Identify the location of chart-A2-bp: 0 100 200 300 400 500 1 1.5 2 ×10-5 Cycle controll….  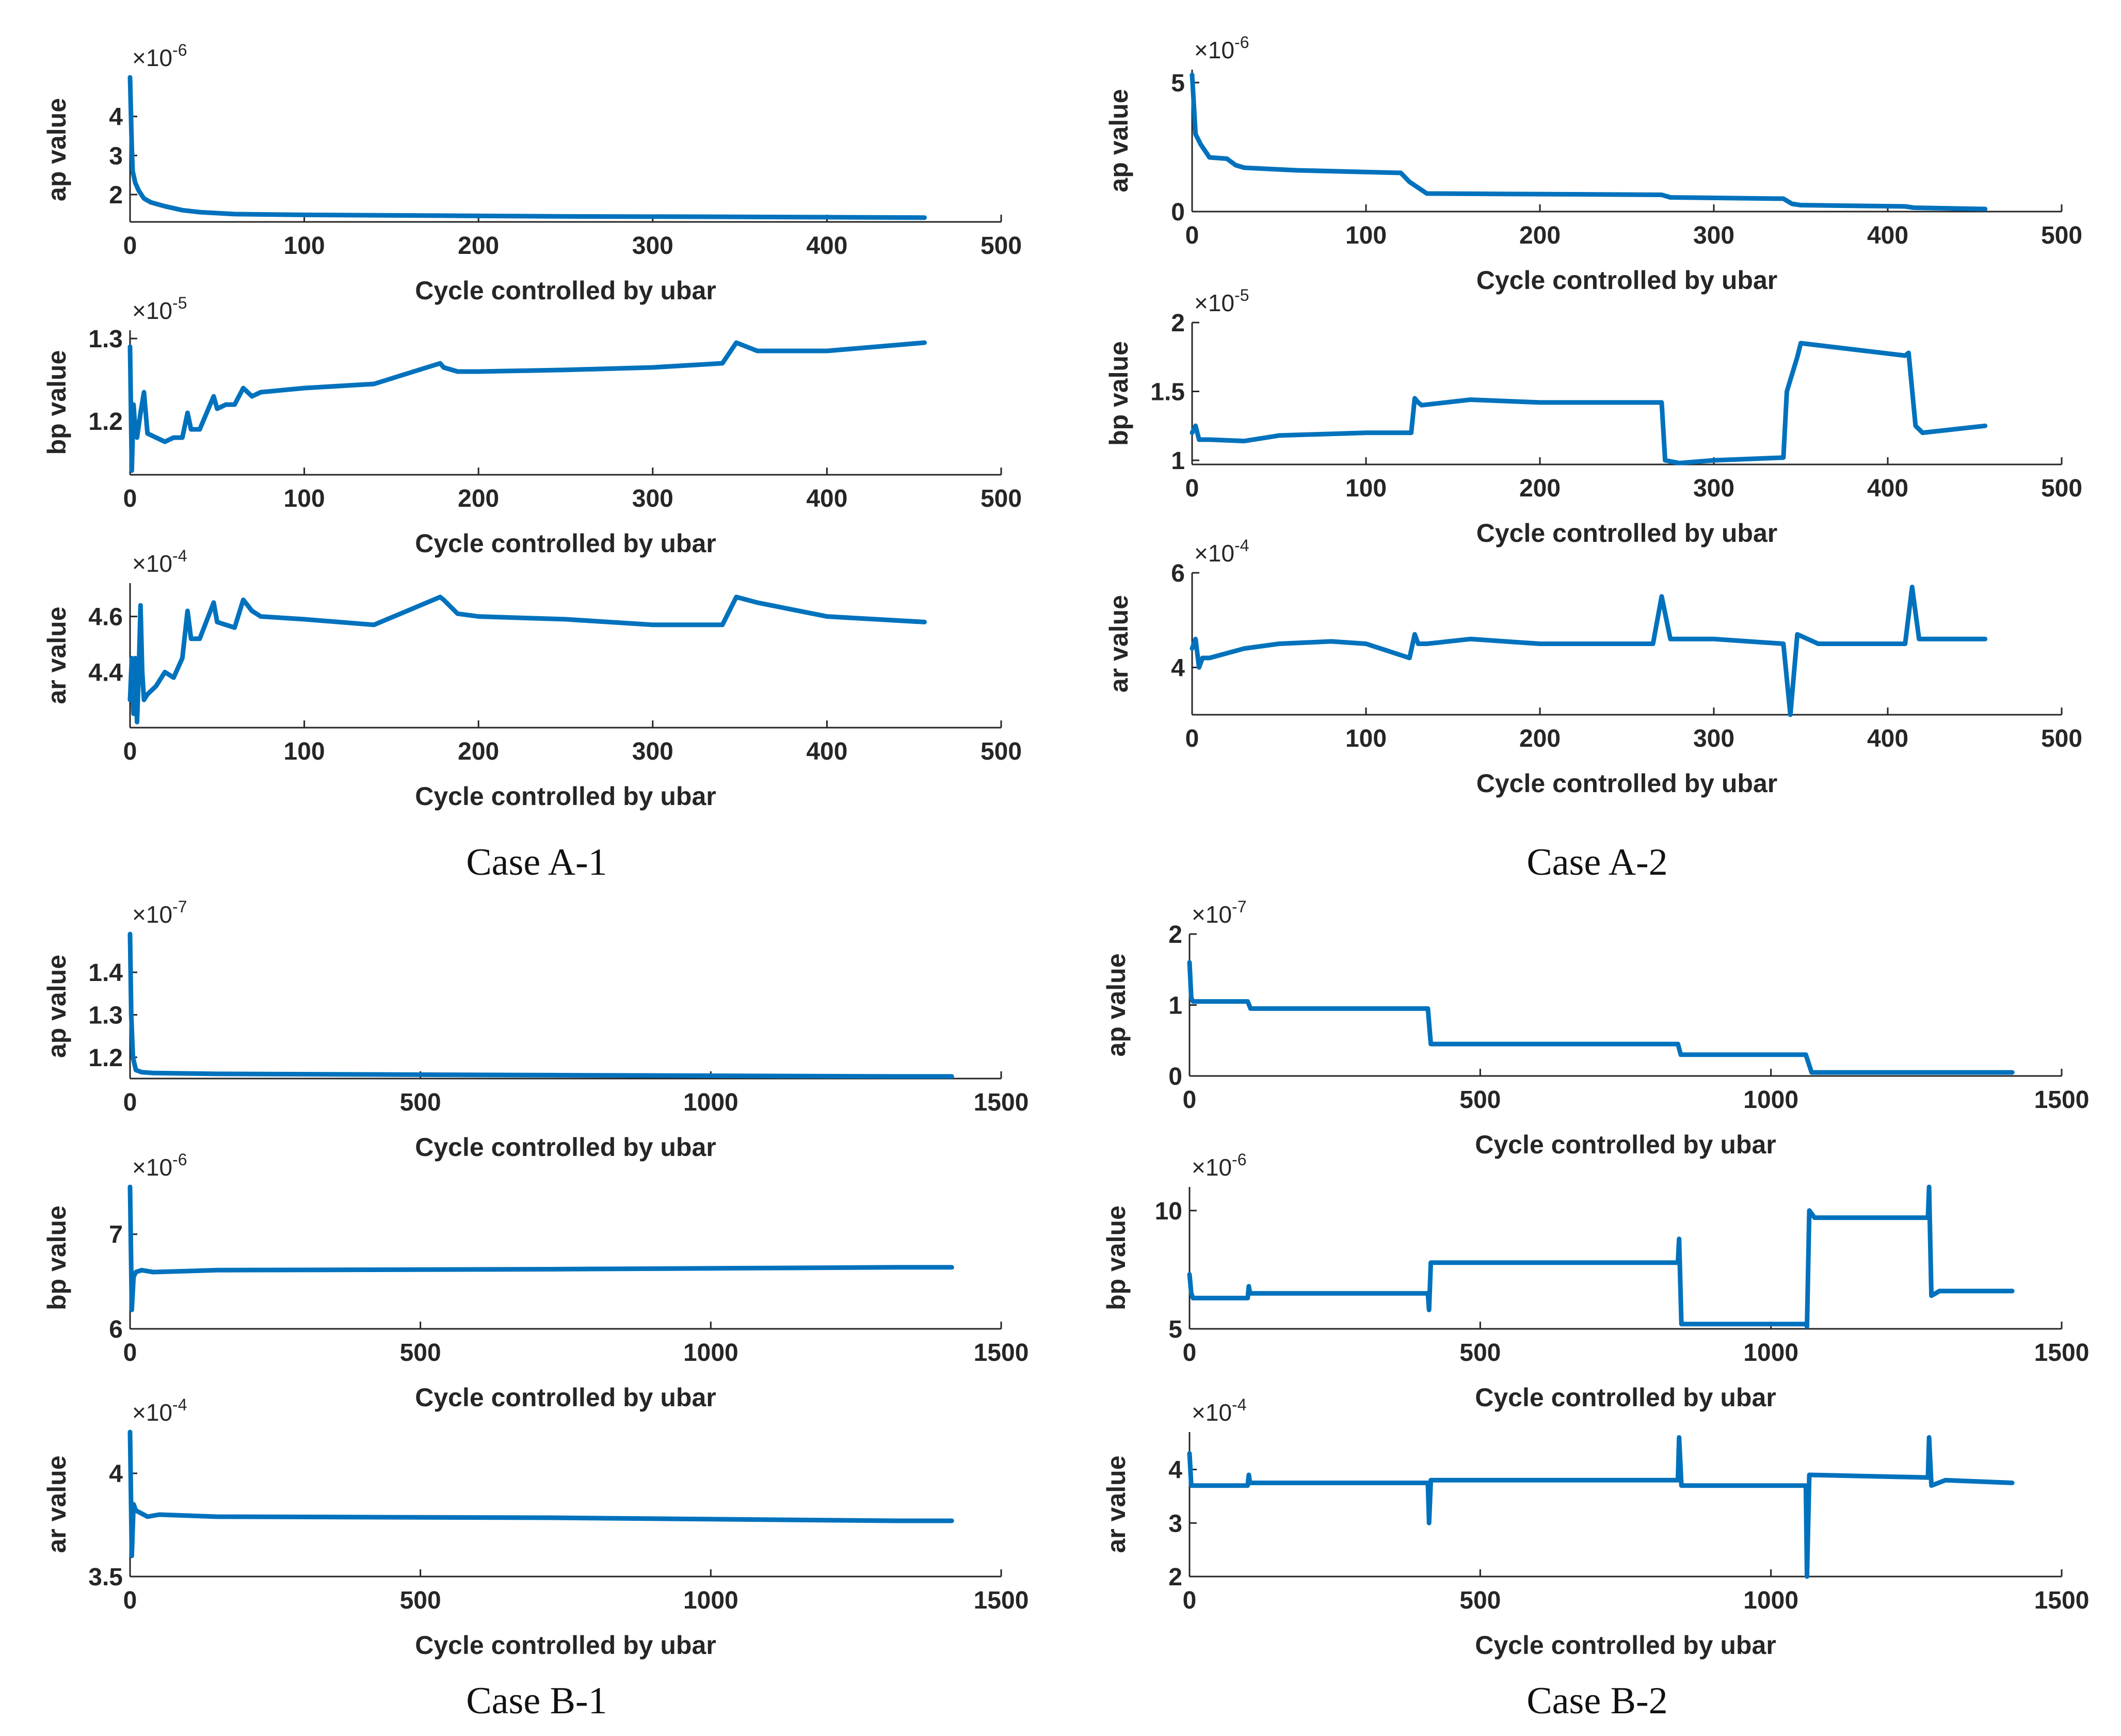
(1593, 417).